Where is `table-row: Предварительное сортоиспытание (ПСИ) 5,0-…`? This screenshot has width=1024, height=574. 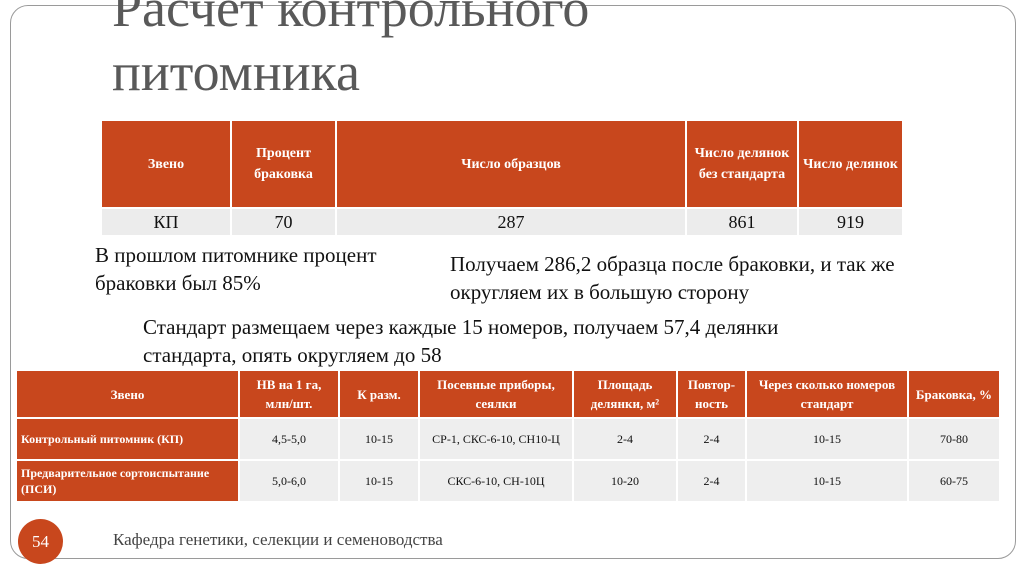 table-row: Предварительное сортоиспытание (ПСИ) 5,0-… is located at coordinates (508, 481).